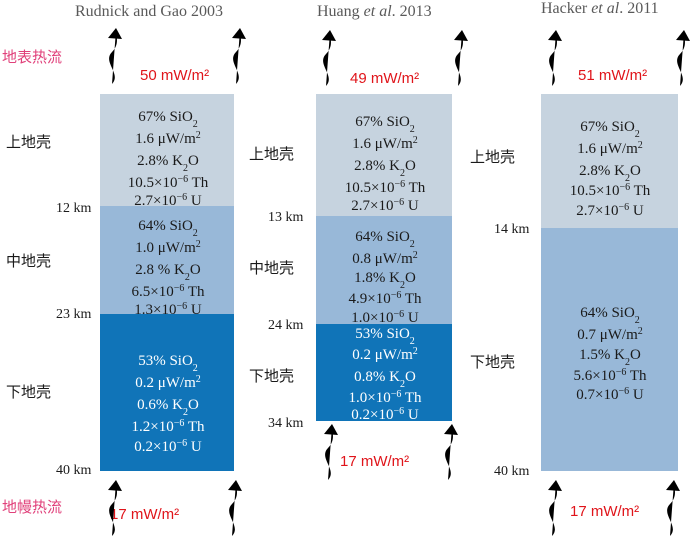  What do you see at coordinates (74, 314) in the screenshot?
I see `depth-label: 23 km` at bounding box center [74, 314].